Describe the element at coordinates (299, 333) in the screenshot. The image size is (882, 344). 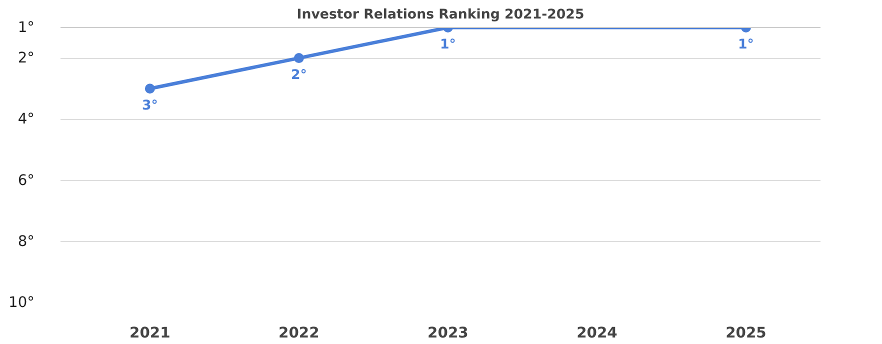
I see `x-tick-label: 2022` at that location.